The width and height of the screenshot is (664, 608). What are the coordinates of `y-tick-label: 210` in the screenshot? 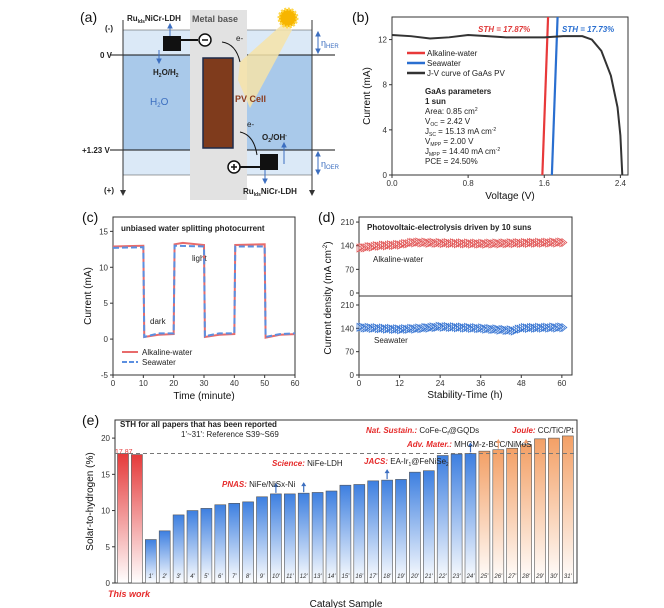 It's located at (348, 222).